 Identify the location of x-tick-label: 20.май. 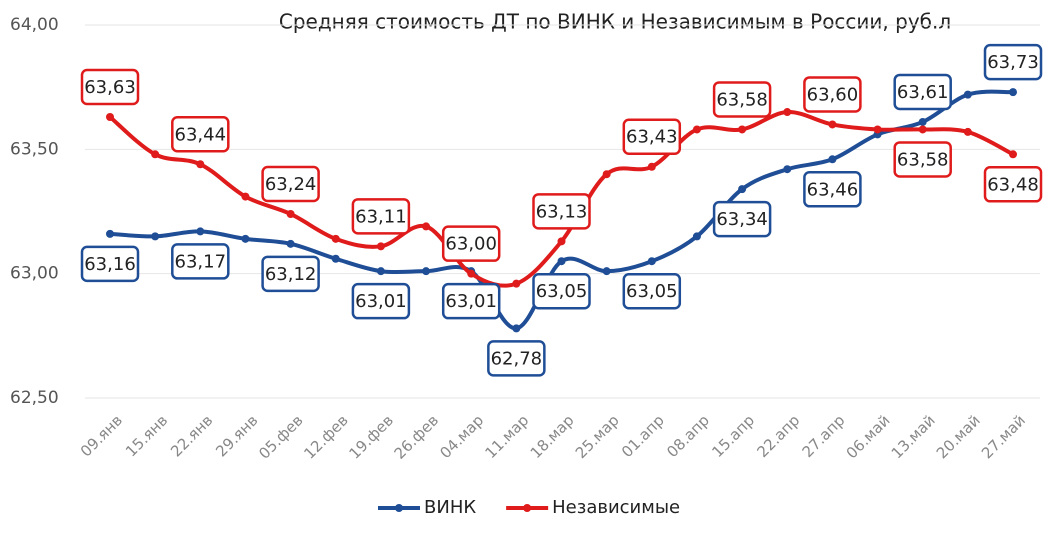
(958, 436).